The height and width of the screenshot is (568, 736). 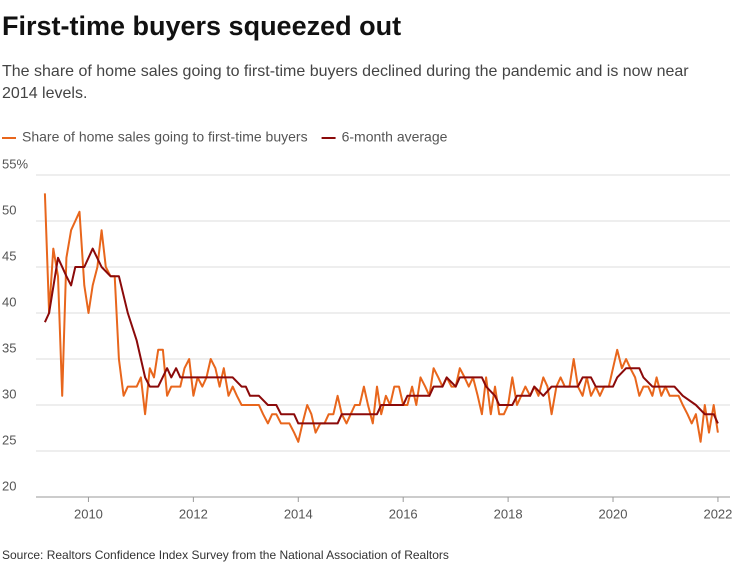 I want to click on y-tick-label: 30, so click(x=9, y=393).